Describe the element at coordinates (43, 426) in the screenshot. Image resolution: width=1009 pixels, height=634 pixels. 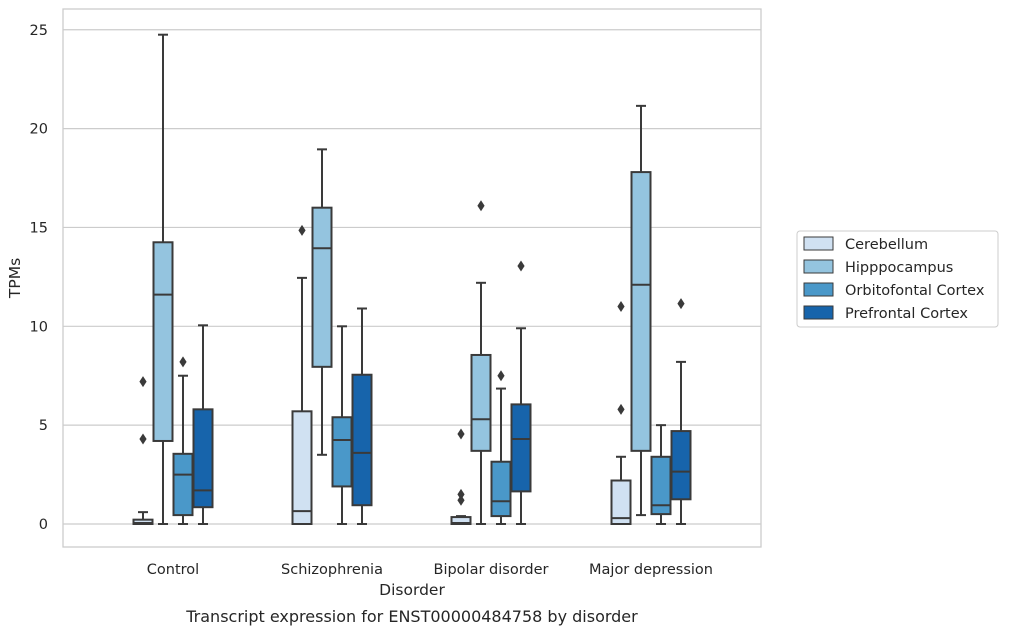
I see `y-tick-label: 5` at that location.